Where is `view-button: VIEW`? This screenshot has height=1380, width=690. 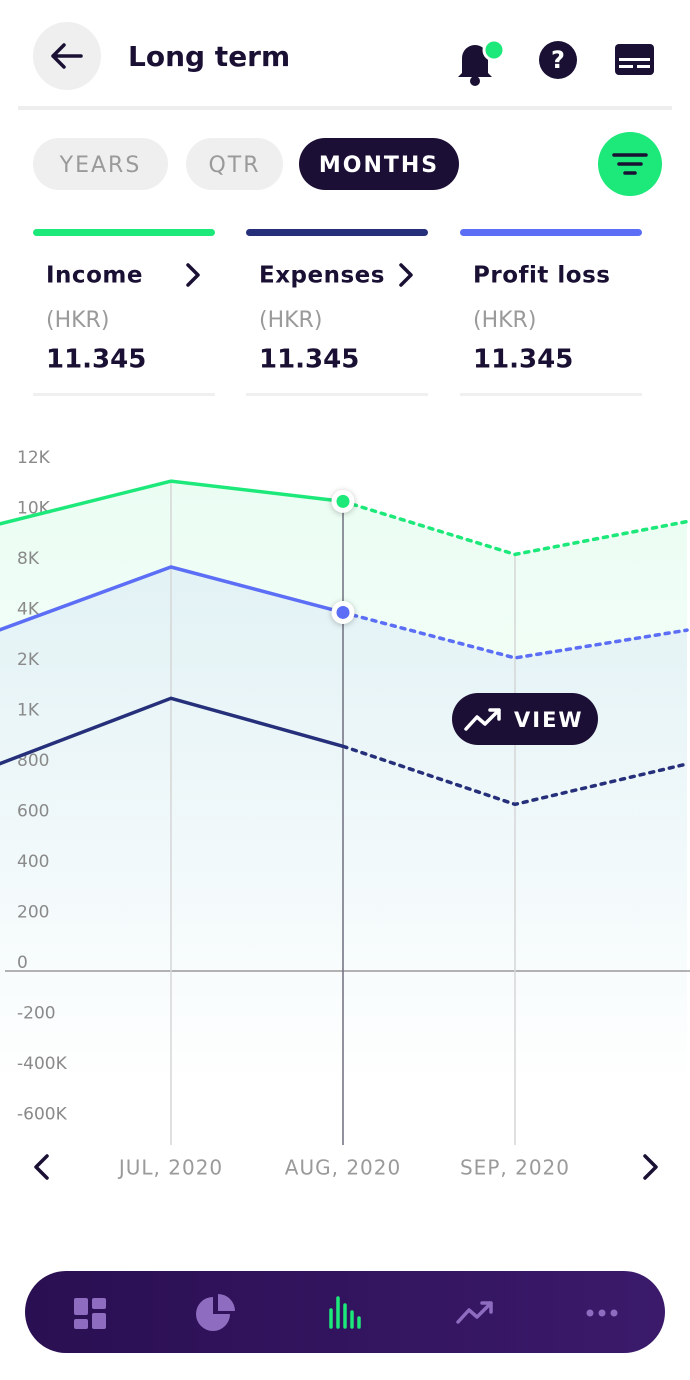 view-button: VIEW is located at coordinates (525, 719).